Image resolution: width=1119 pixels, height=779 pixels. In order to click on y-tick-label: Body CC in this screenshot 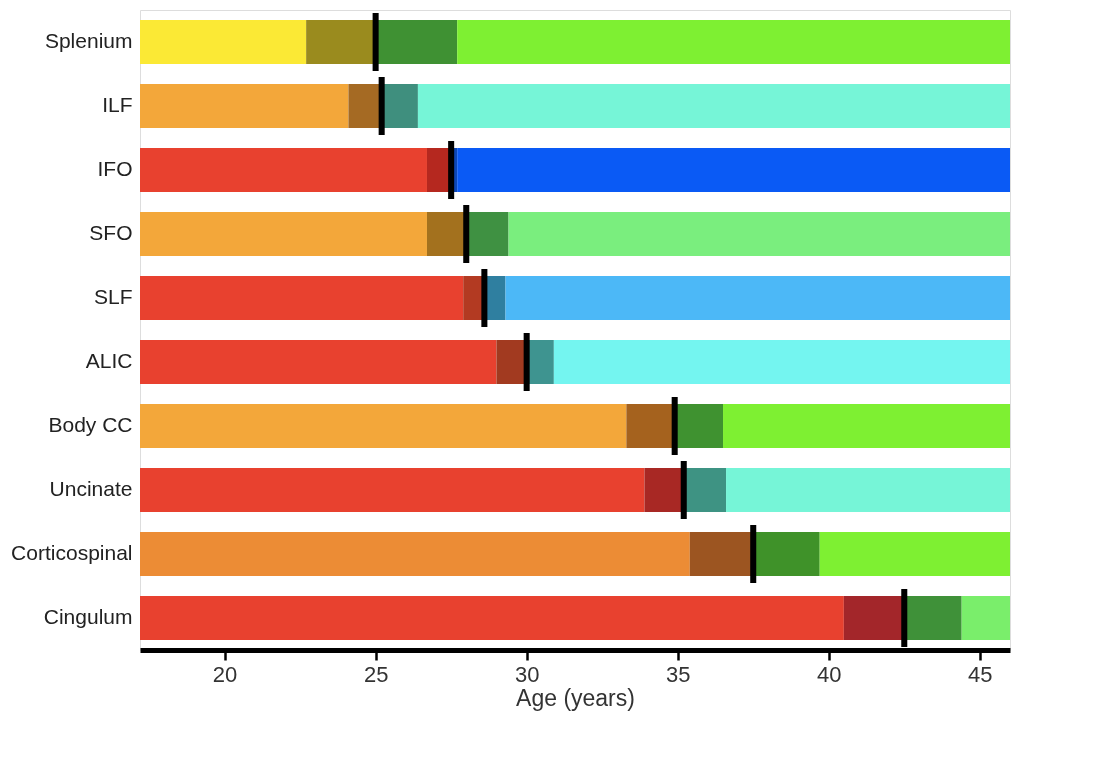, I will do `click(90, 424)`.